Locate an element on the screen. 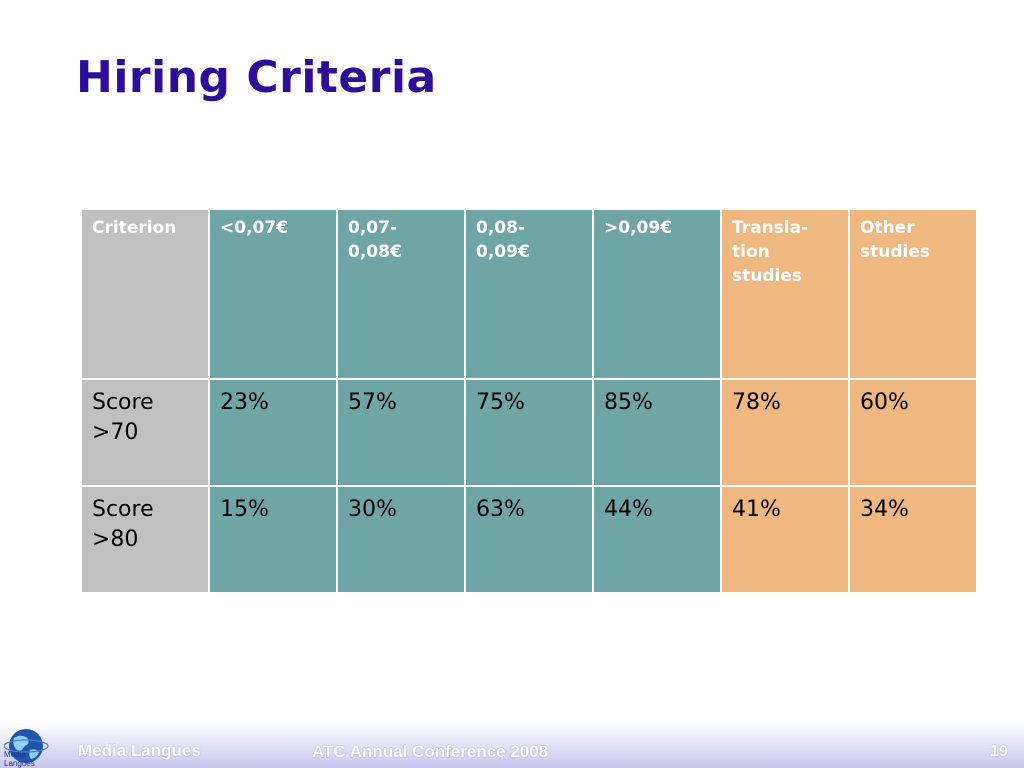 The width and height of the screenshot is (1024, 768). row-label-line: >70 is located at coordinates (115, 432).